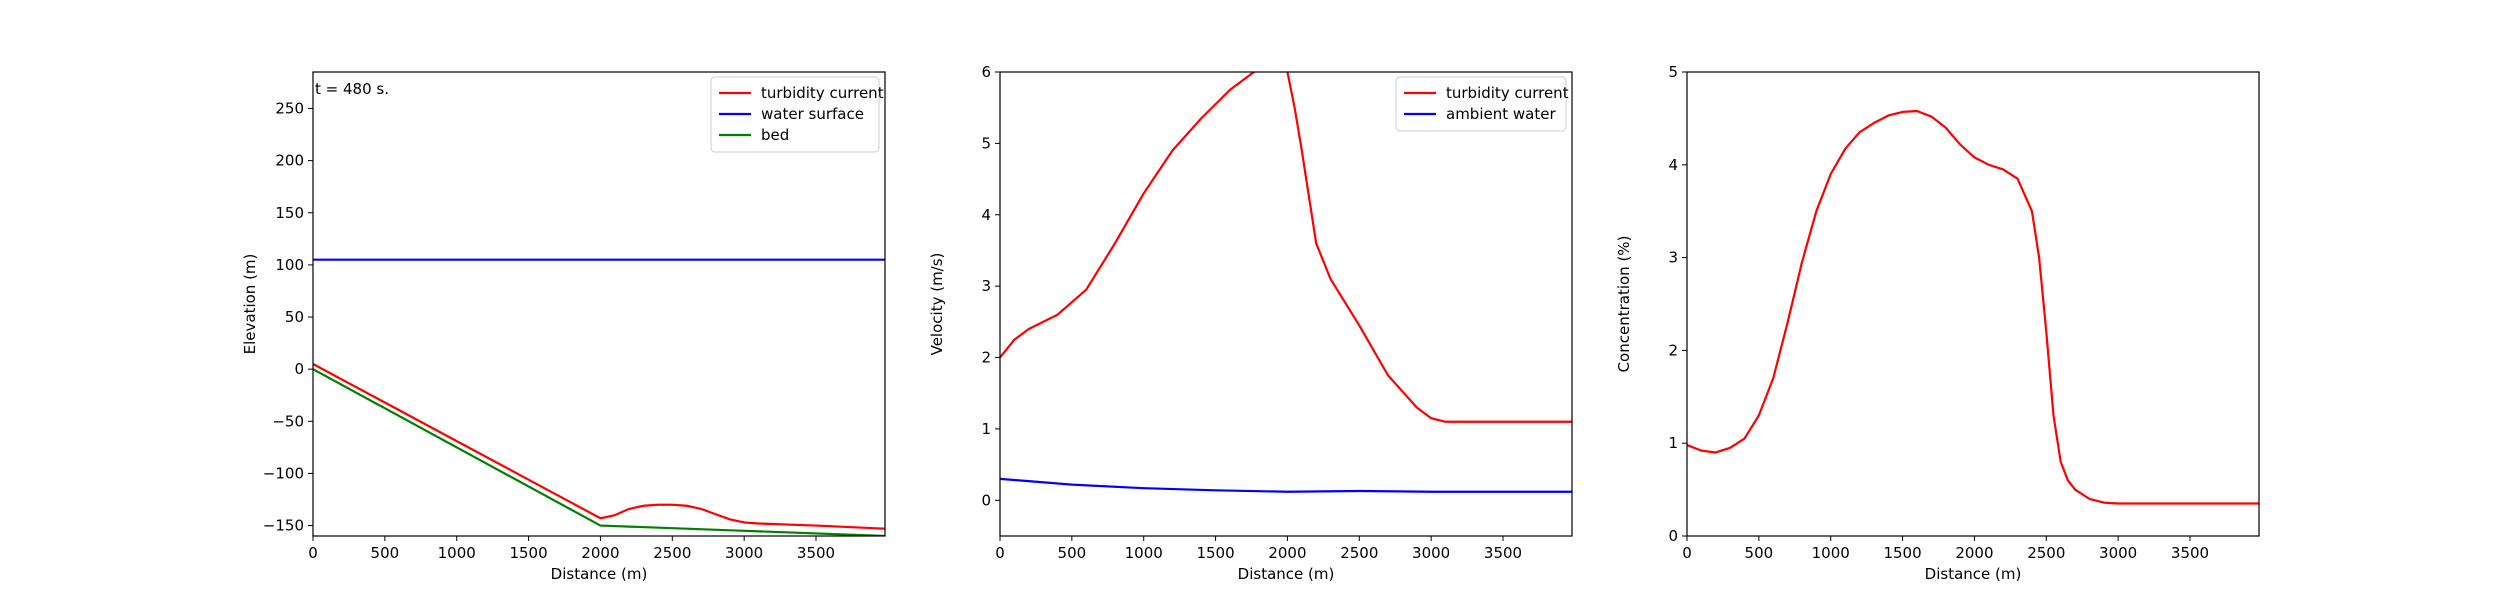 Image resolution: width=2500 pixels, height=600 pixels. I want to click on y-tick-label: 50, so click(294, 317).